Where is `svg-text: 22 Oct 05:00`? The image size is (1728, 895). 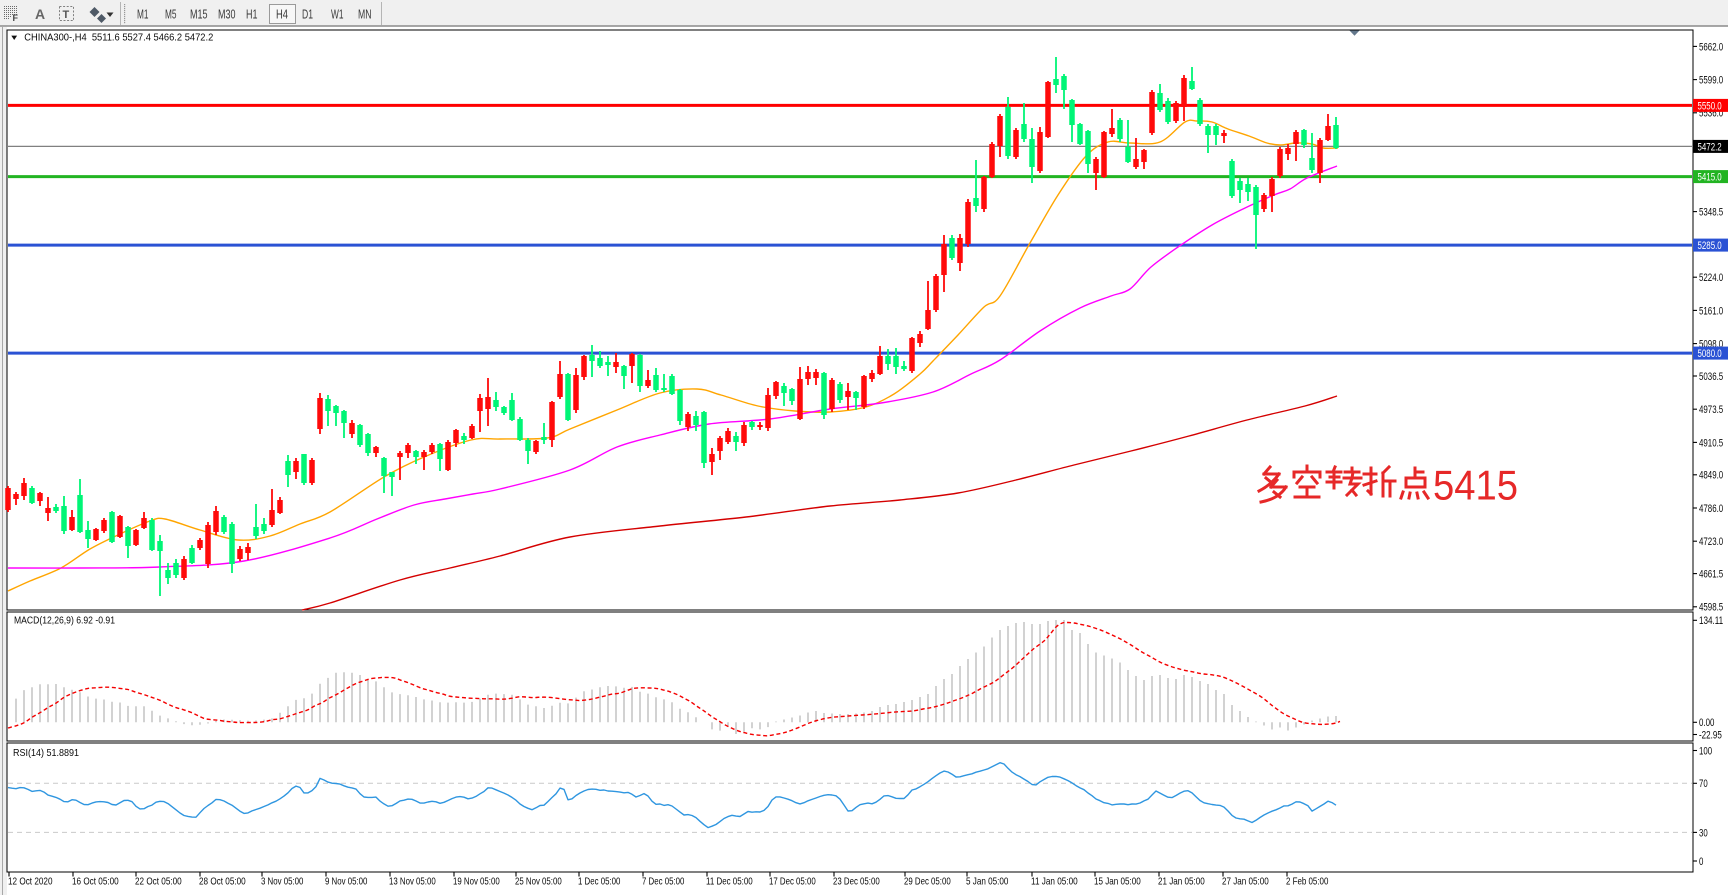
svg-text: 22 Oct 05:00 is located at coordinates (158, 882).